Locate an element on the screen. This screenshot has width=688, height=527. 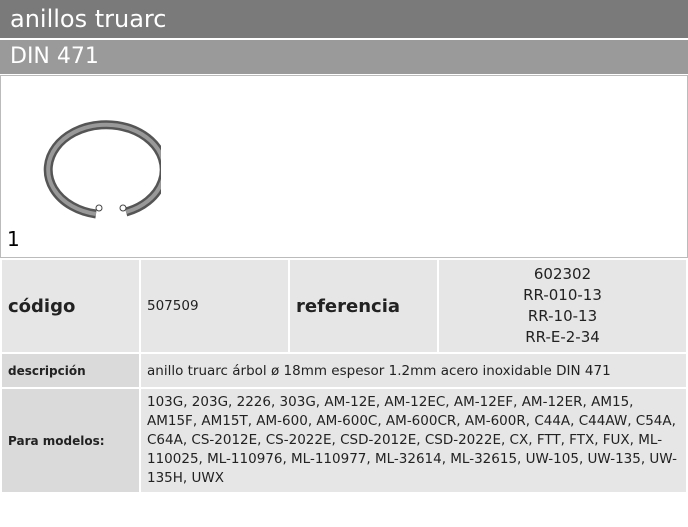
code: 507509 is located at coordinates (214, 306).